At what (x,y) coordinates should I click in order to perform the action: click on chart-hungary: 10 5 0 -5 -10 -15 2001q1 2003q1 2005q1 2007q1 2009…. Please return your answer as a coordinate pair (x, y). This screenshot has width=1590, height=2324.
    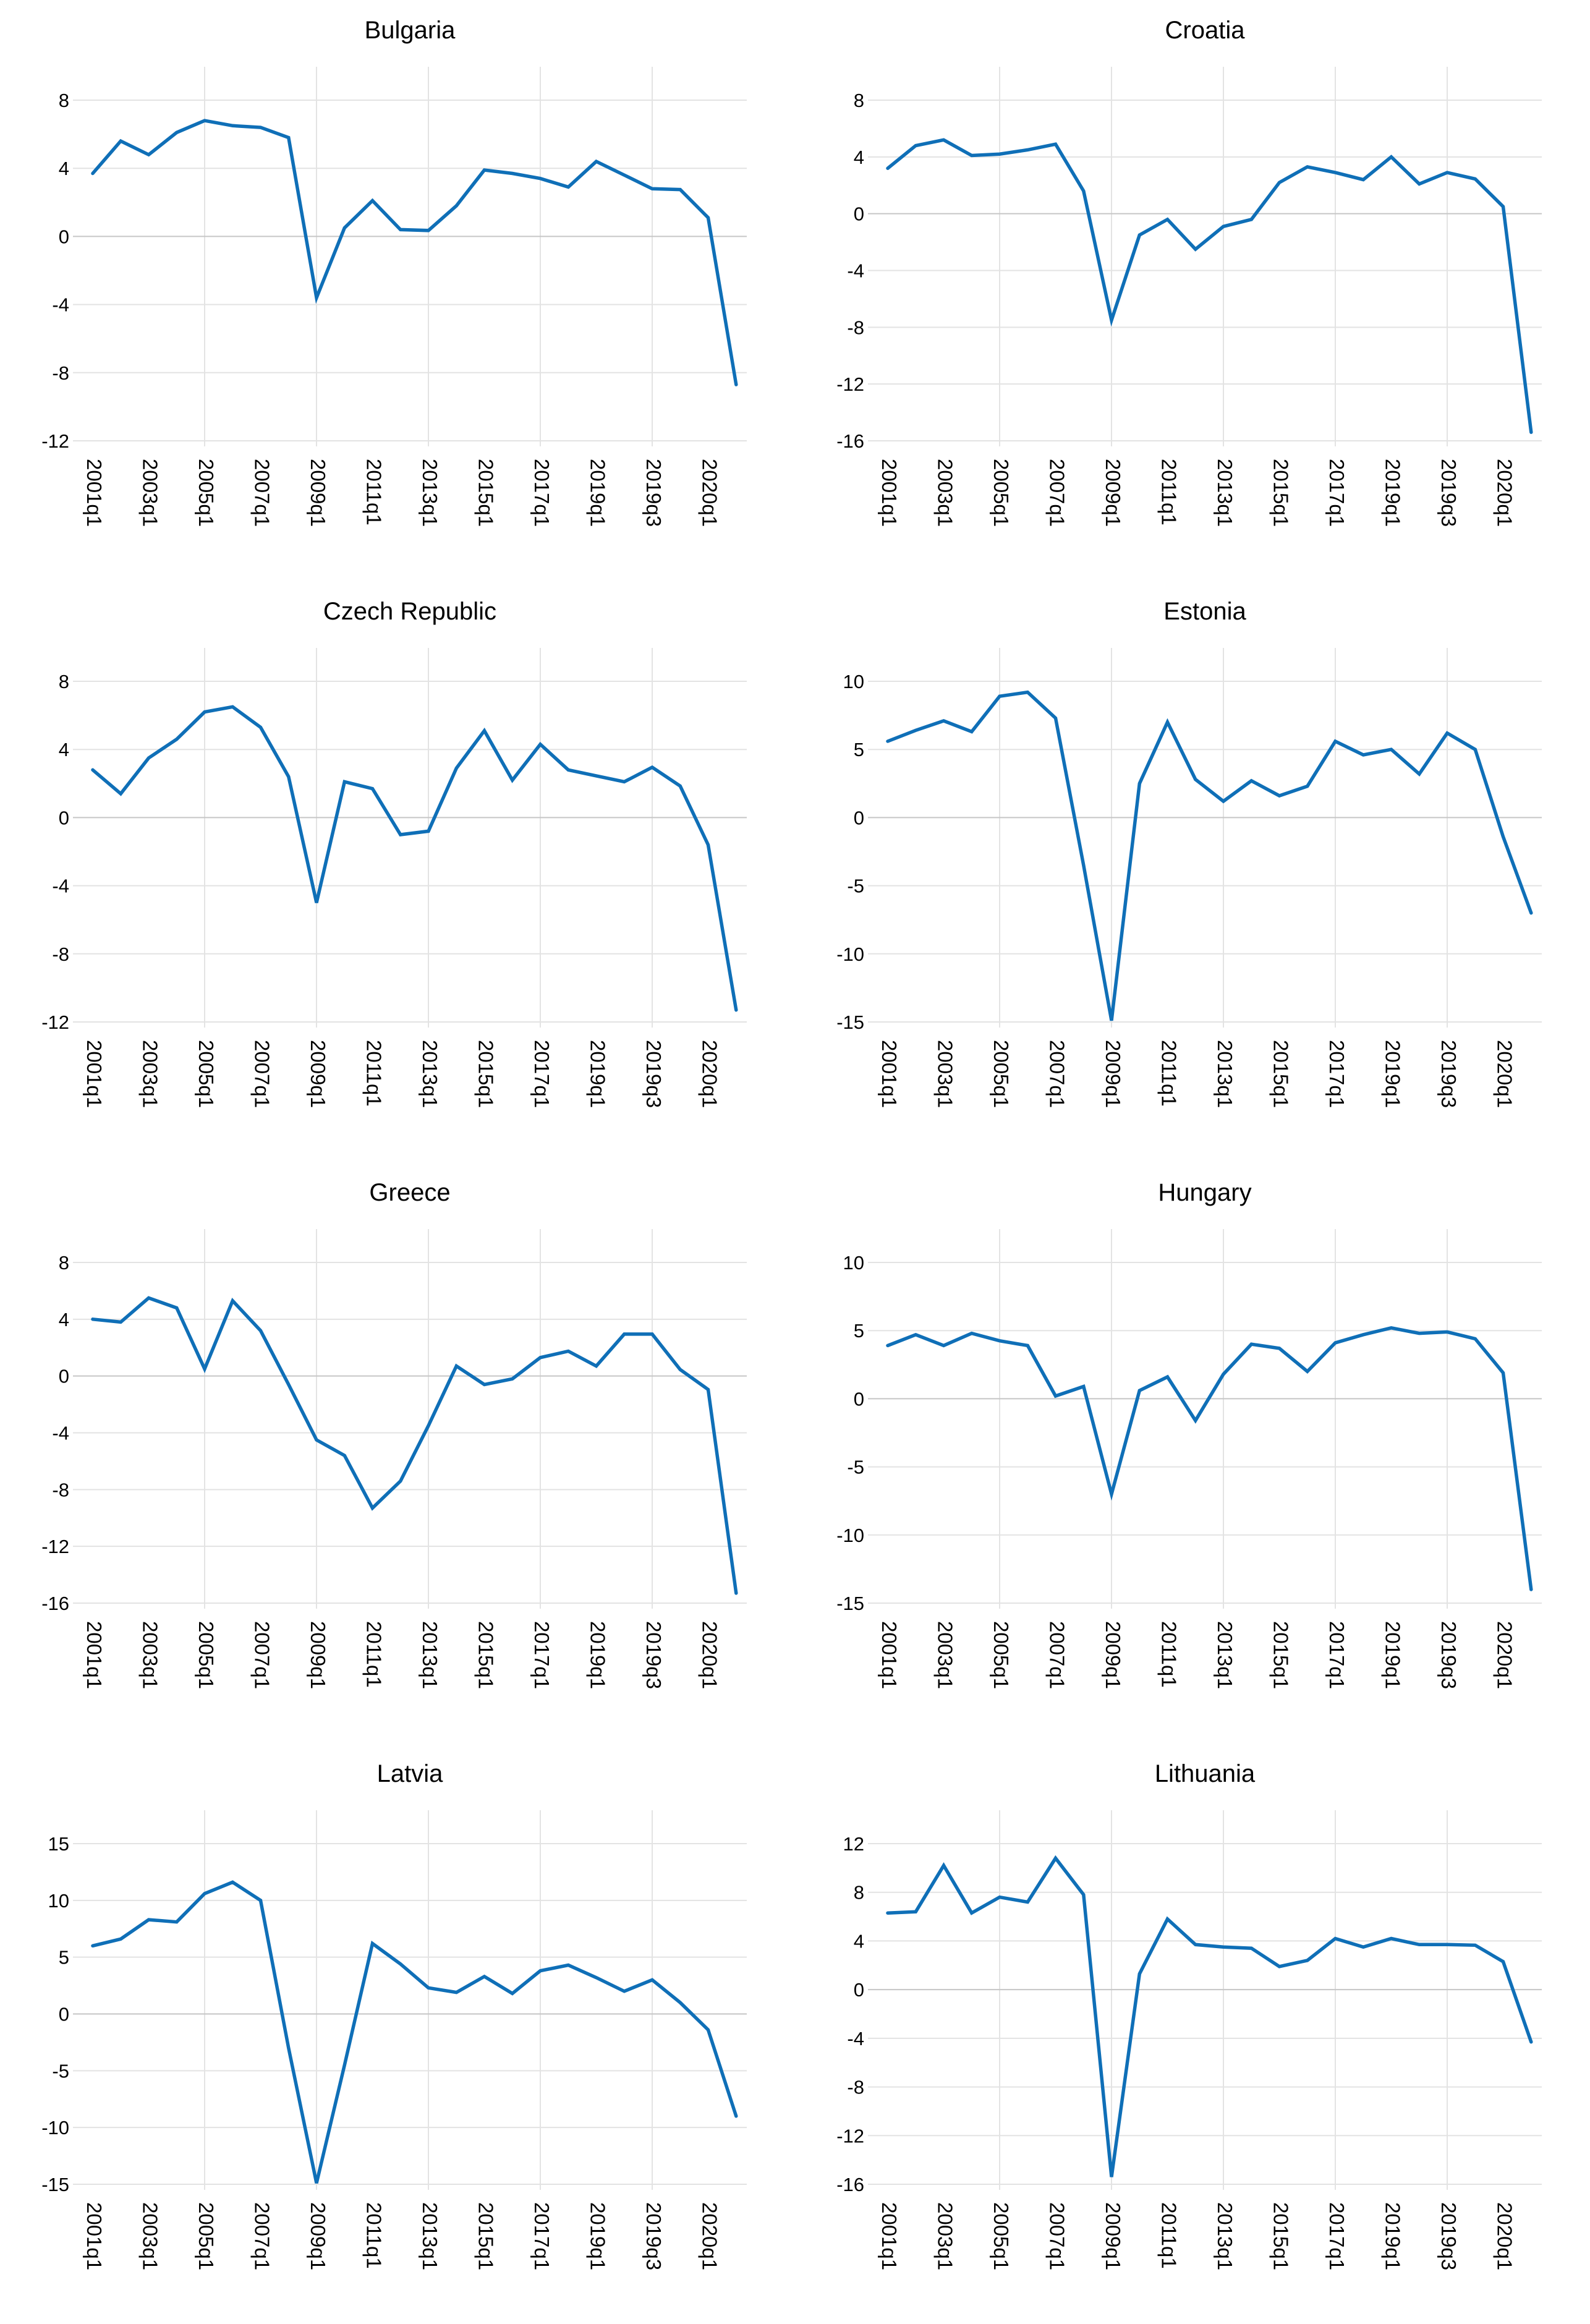
    Looking at the image, I should click on (1192, 1452).